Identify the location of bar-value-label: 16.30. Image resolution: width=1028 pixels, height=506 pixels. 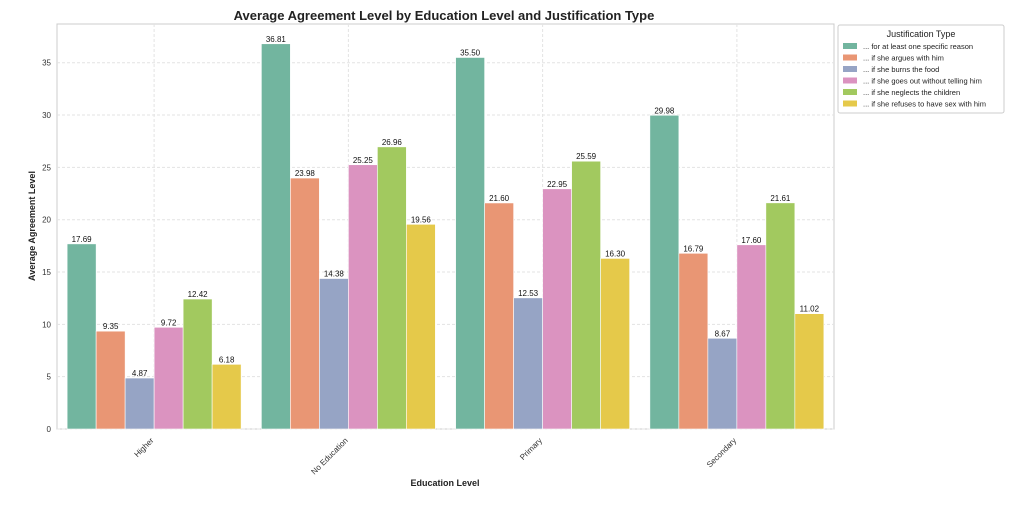
(615, 253).